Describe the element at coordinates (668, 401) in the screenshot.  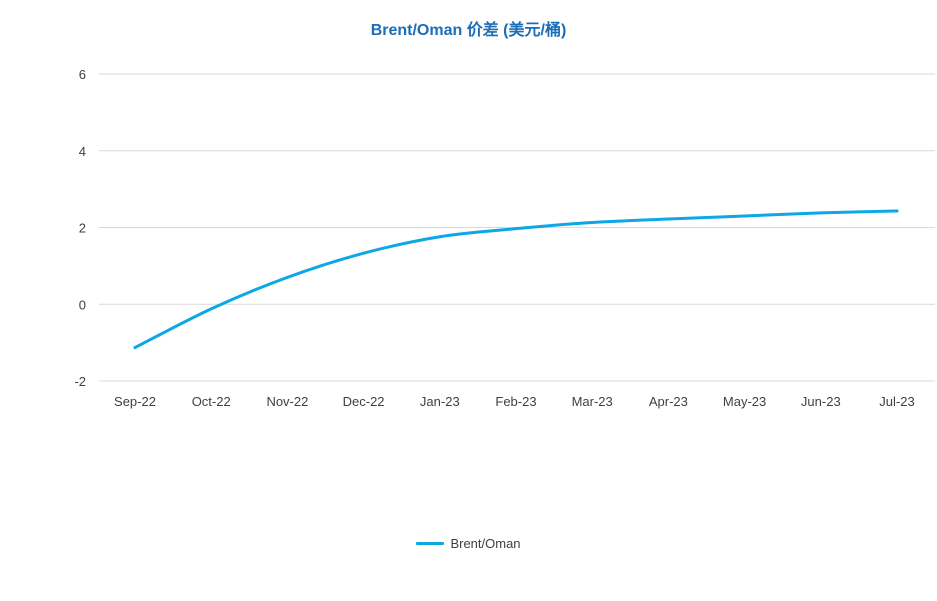
I see `x-tick-label: Apr-23` at that location.